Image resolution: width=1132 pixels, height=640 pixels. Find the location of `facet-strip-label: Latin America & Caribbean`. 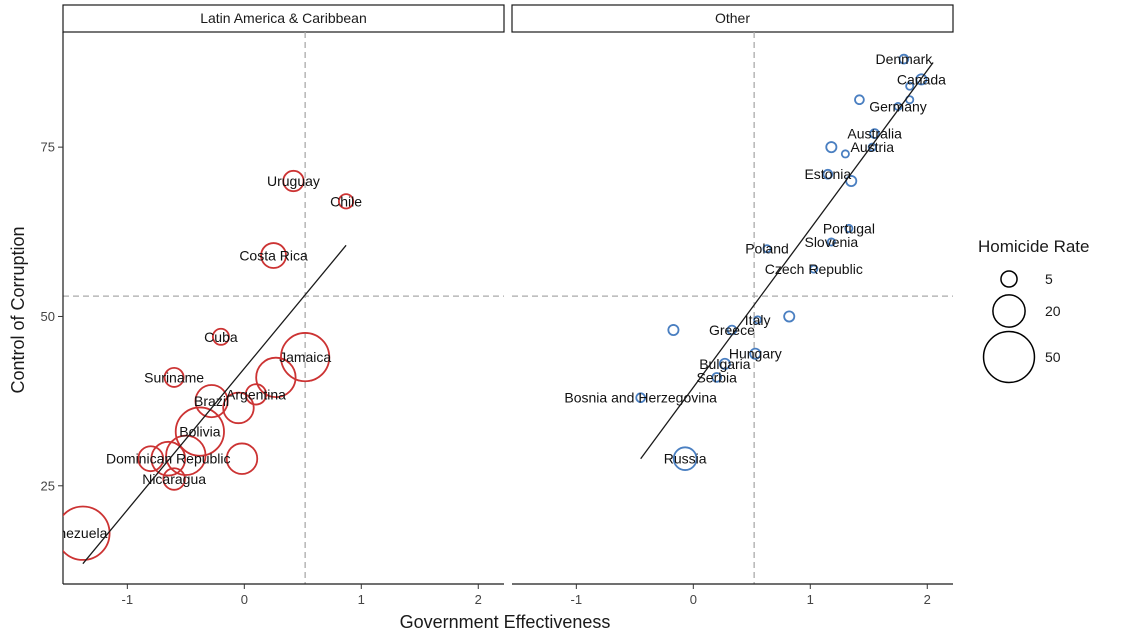

facet-strip-label: Latin America & Caribbean is located at coordinates (283, 18).